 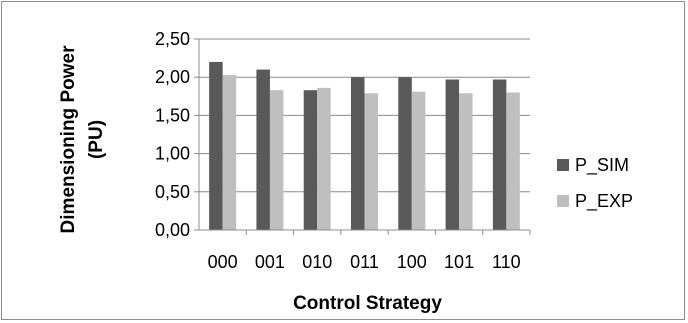 I want to click on legend: P_SIM P_EXP, so click(x=595, y=183).